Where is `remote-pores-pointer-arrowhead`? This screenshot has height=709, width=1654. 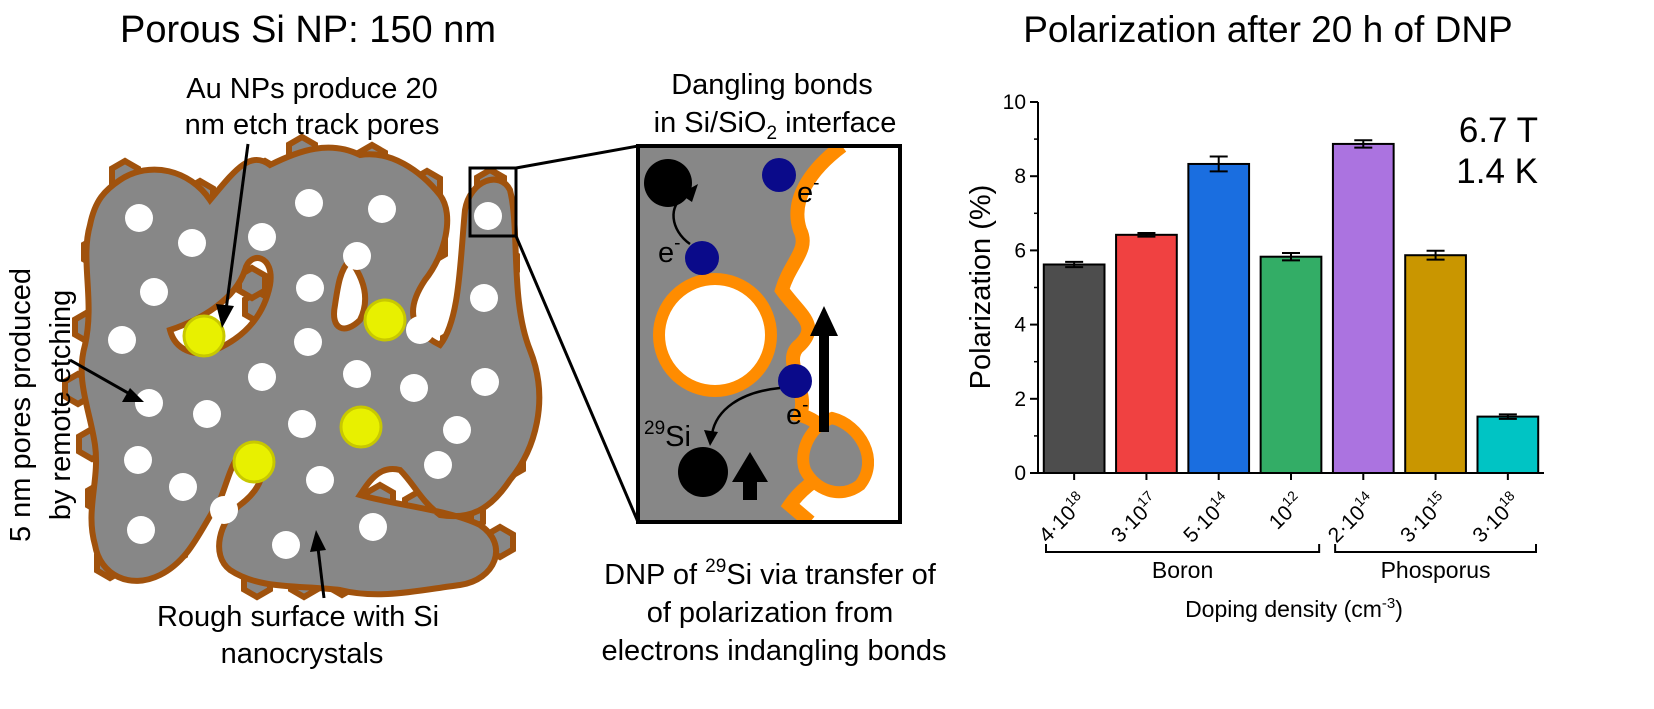
remote-pores-pointer-arrowhead is located at coordinates (133, 395).